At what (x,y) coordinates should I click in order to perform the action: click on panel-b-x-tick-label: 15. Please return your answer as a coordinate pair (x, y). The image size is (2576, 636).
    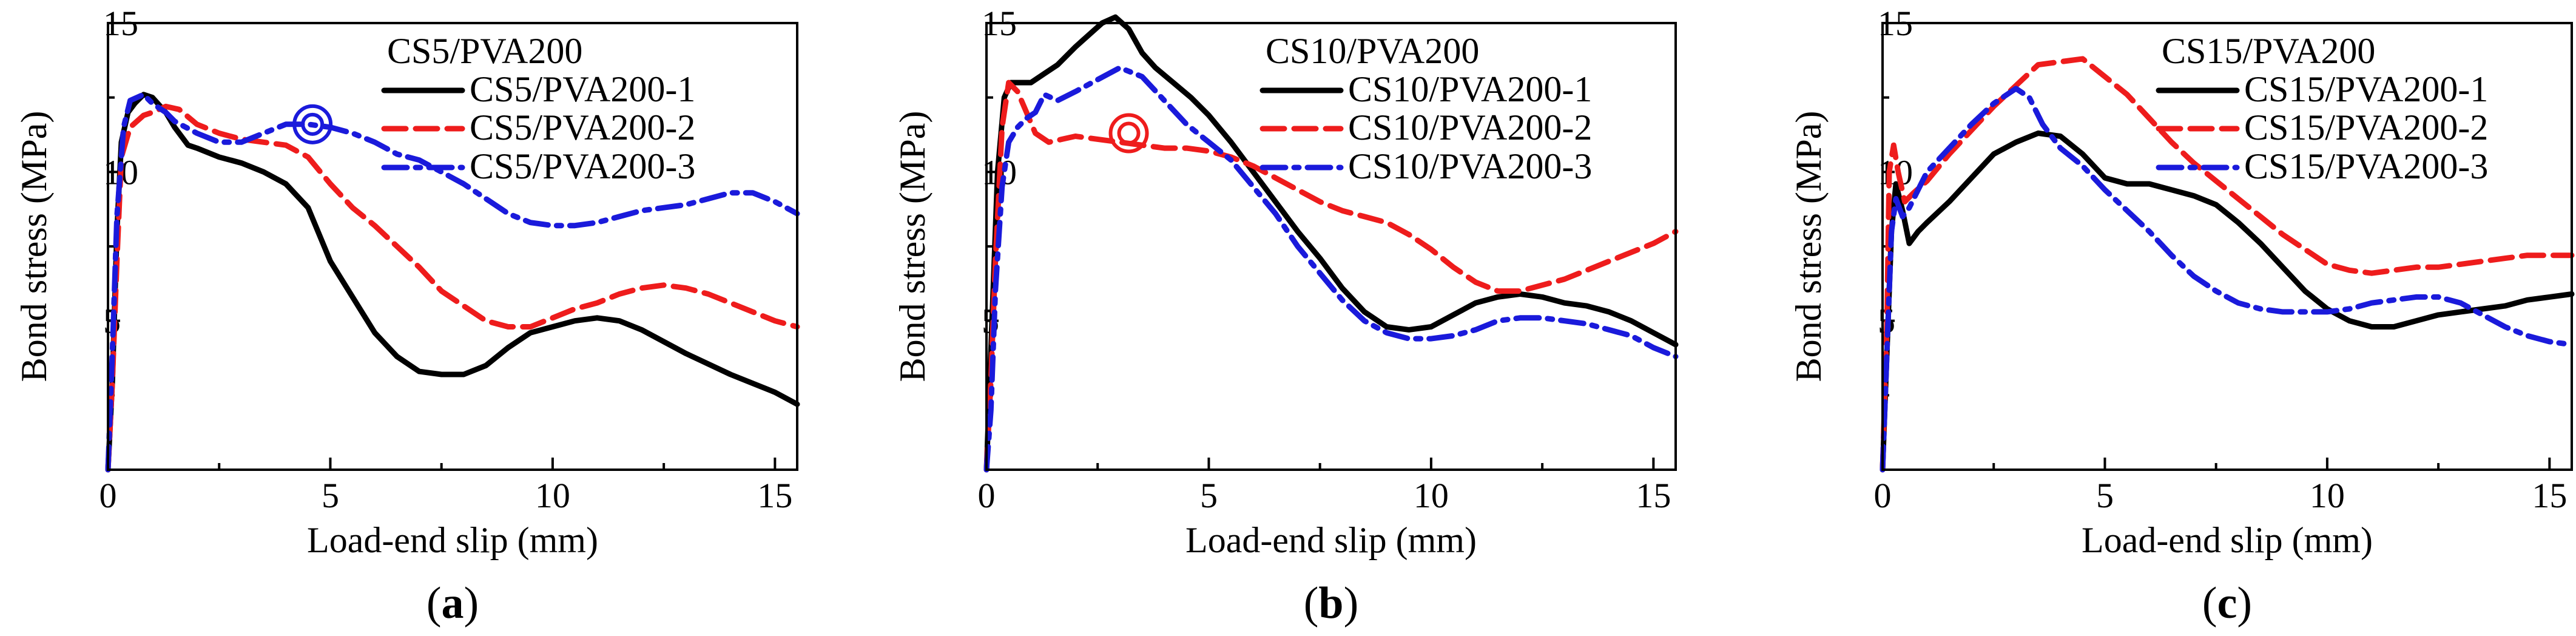
    Looking at the image, I should click on (1654, 495).